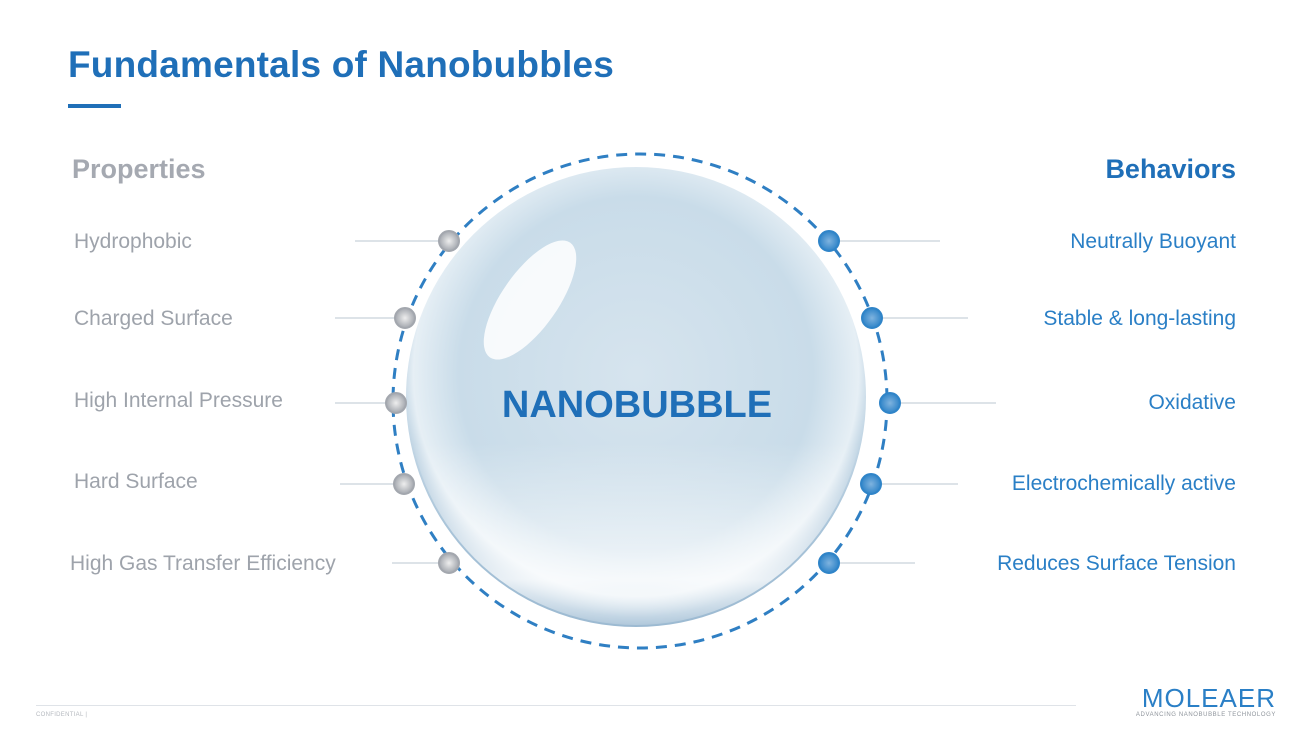  Describe the element at coordinates (637, 405) in the screenshot. I see `center-label: NANOBUBBLE` at that location.